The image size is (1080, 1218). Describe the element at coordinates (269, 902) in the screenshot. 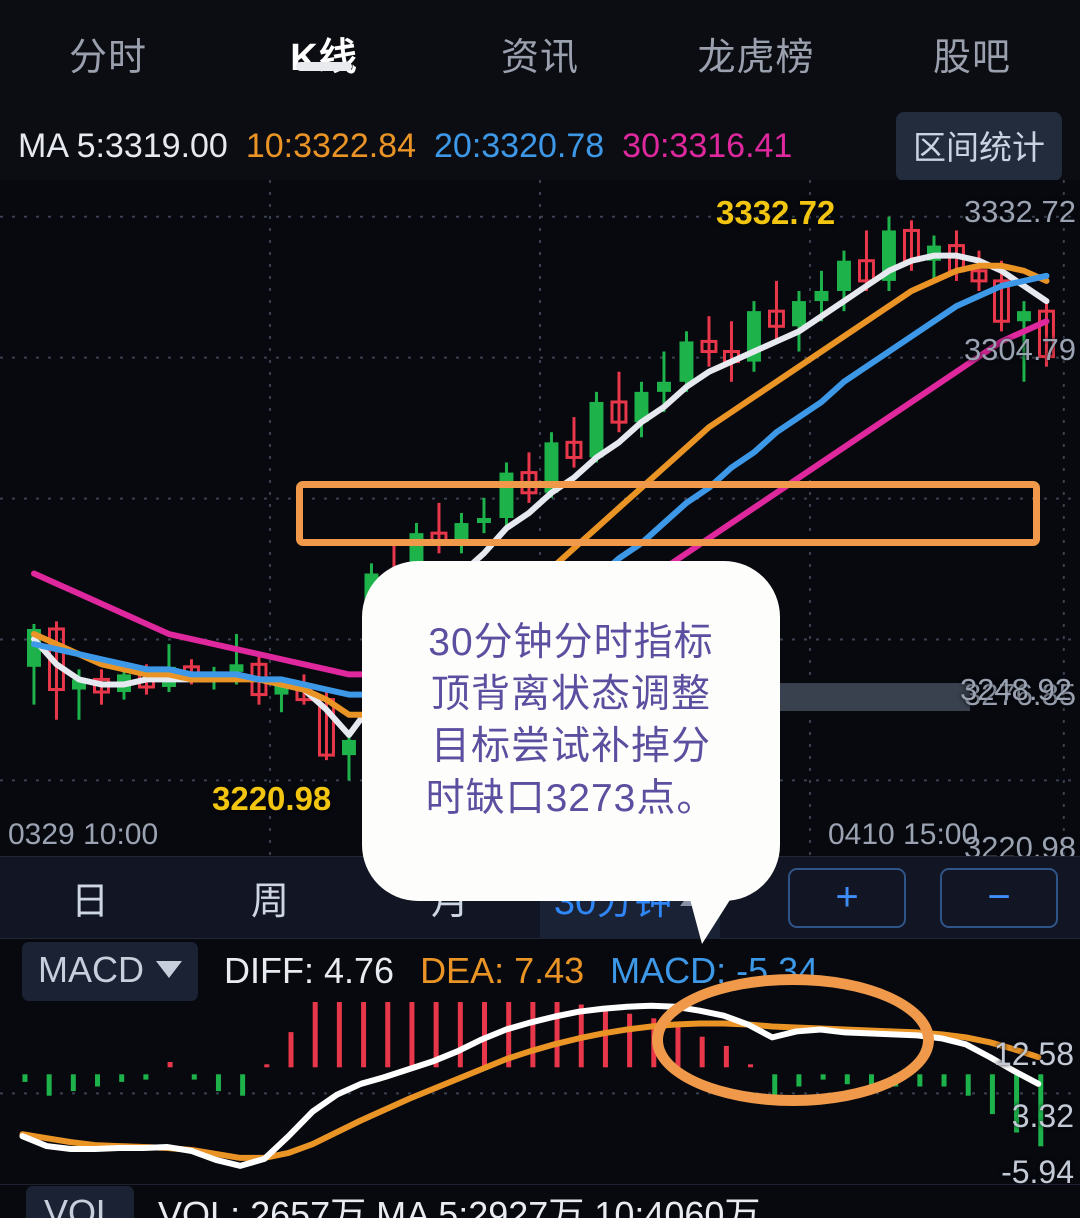

I see `period-label: 周` at that location.